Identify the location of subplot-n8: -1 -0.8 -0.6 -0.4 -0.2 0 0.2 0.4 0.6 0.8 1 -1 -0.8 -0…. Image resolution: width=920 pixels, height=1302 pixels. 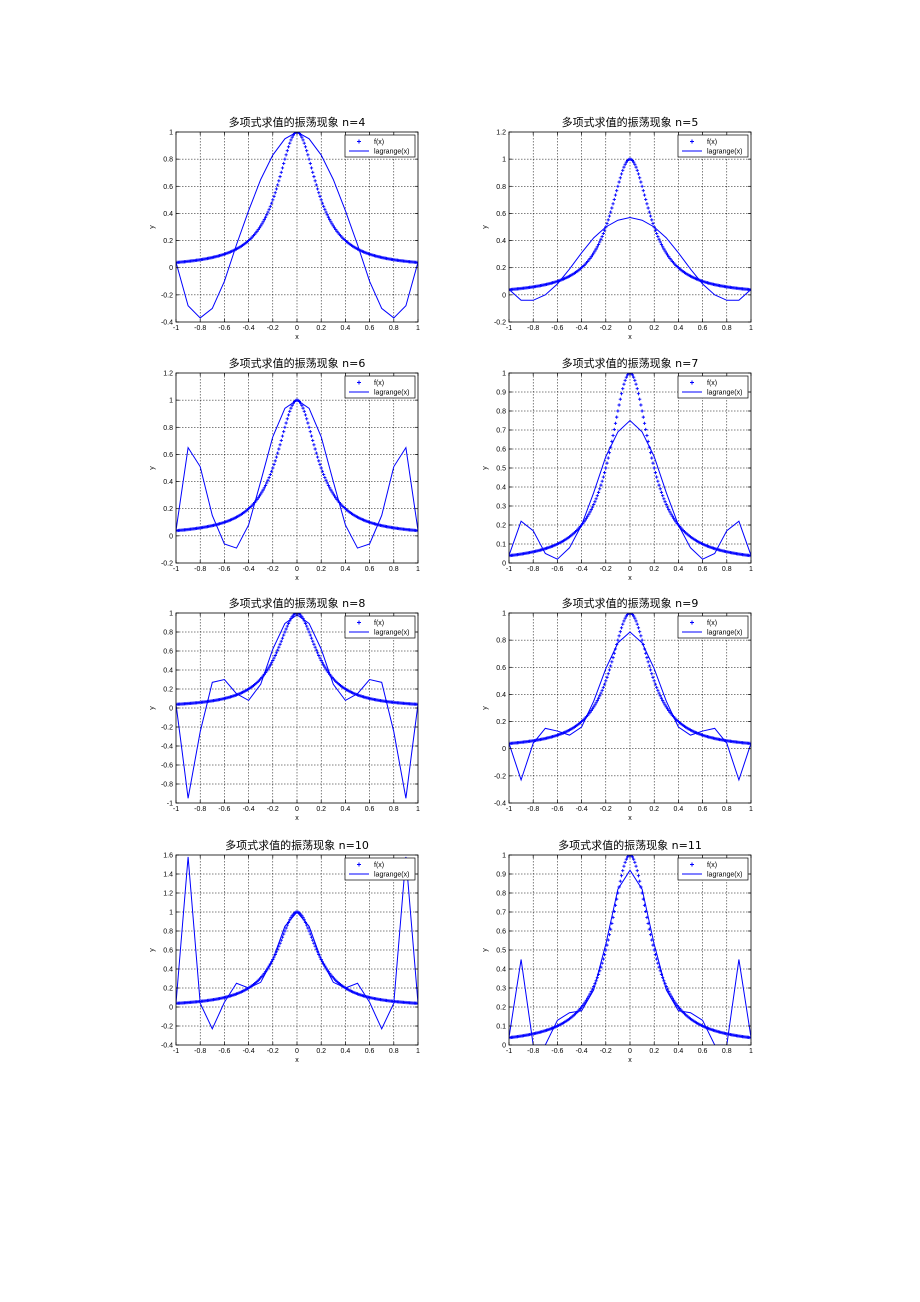
(284, 709).